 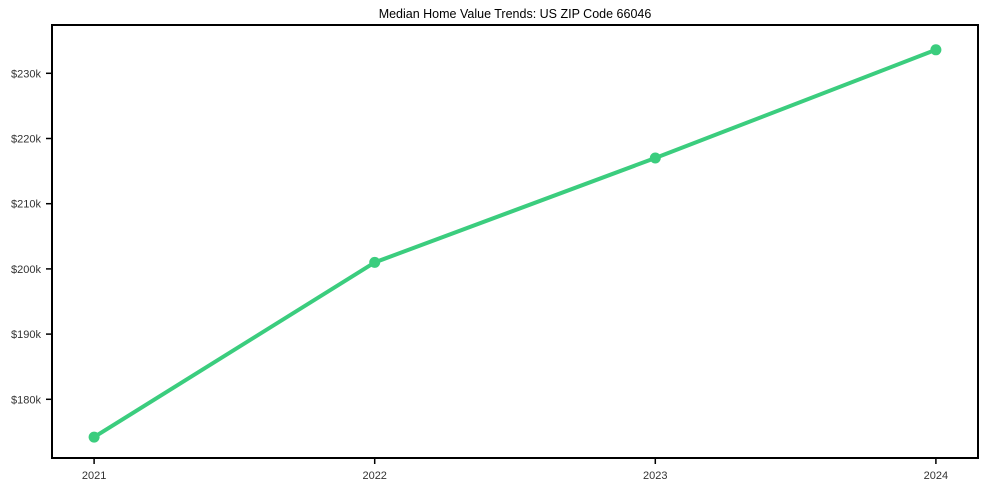 What do you see at coordinates (936, 476) in the screenshot?
I see `x-tick-label: 2024` at bounding box center [936, 476].